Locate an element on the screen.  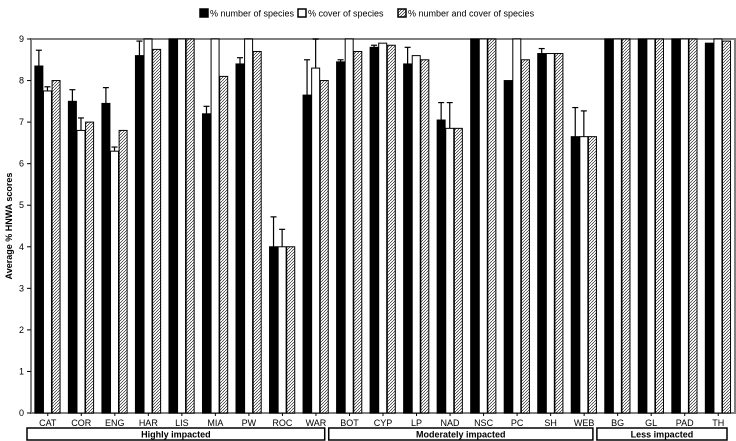
y-tick-label: 3 is located at coordinates (21, 288).